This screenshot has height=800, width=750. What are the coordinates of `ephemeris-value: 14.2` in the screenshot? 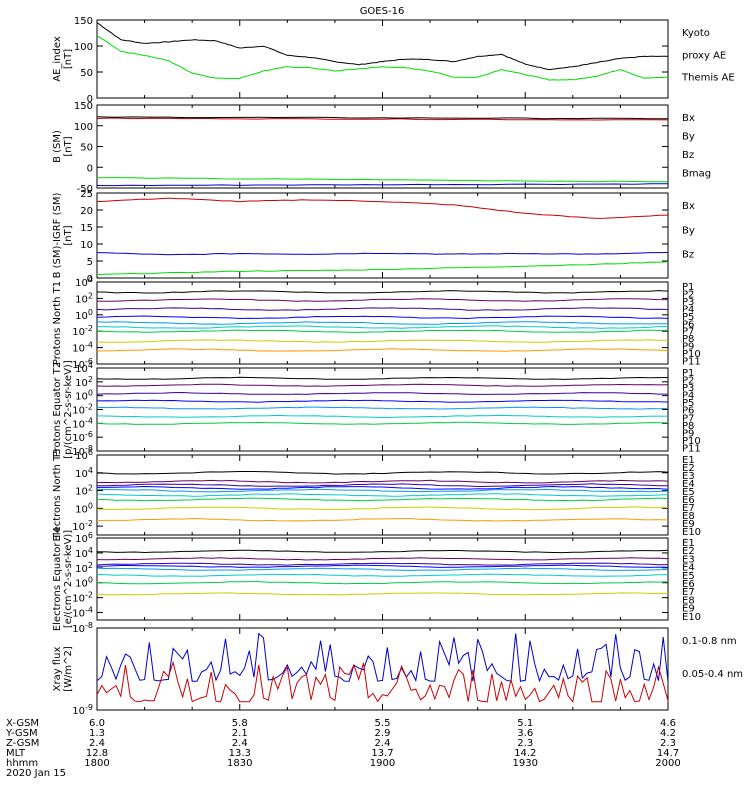 It's located at (525, 753).